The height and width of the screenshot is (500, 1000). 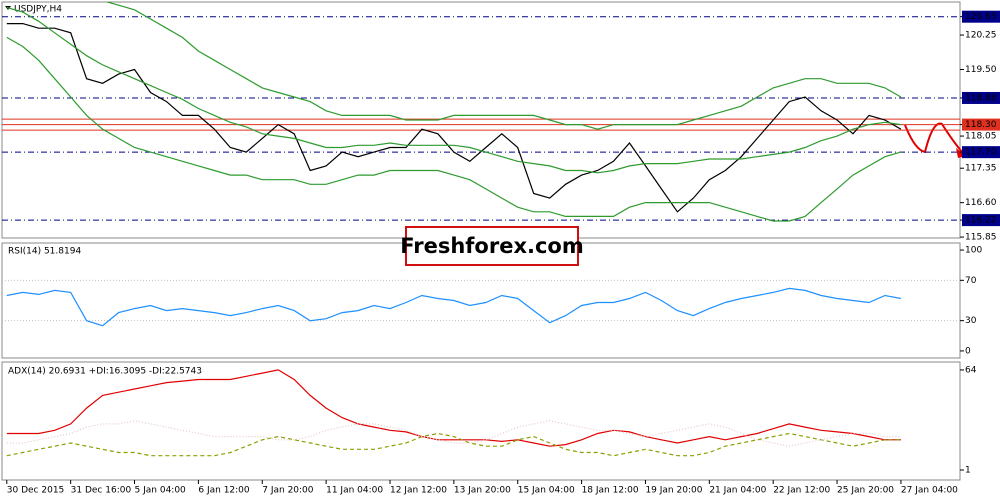 What do you see at coordinates (971, 321) in the screenshot?
I see `y-tick-label: 30` at bounding box center [971, 321].